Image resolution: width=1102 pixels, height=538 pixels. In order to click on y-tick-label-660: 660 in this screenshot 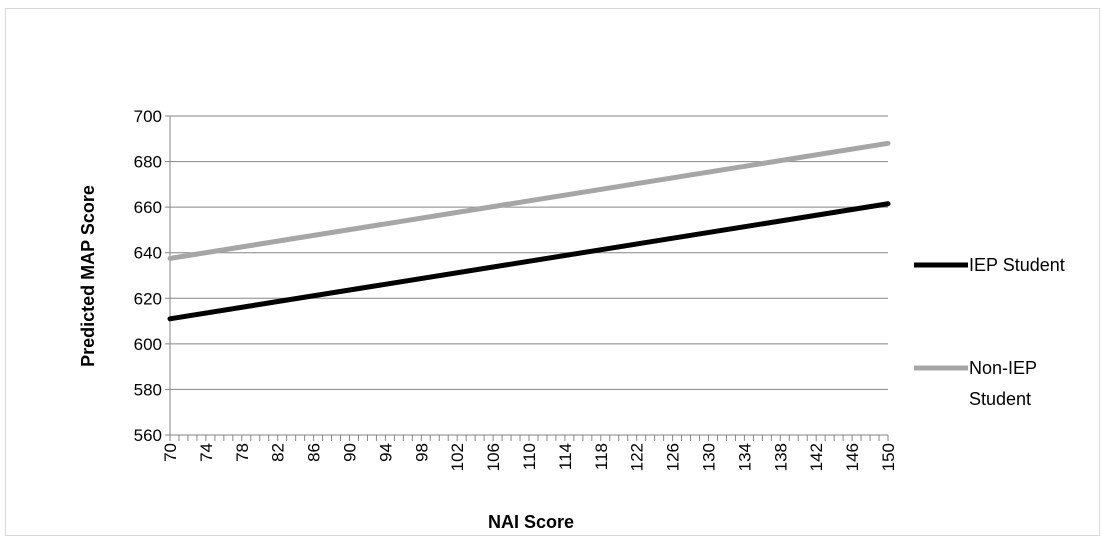, I will do `click(148, 207)`.